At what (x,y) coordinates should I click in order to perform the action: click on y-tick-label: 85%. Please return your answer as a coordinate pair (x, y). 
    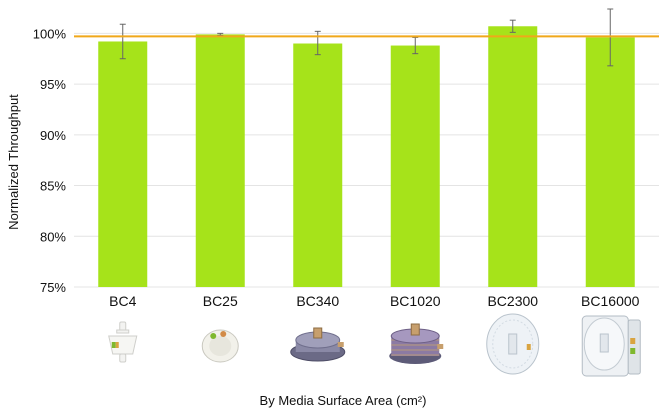
    Looking at the image, I should click on (53, 186).